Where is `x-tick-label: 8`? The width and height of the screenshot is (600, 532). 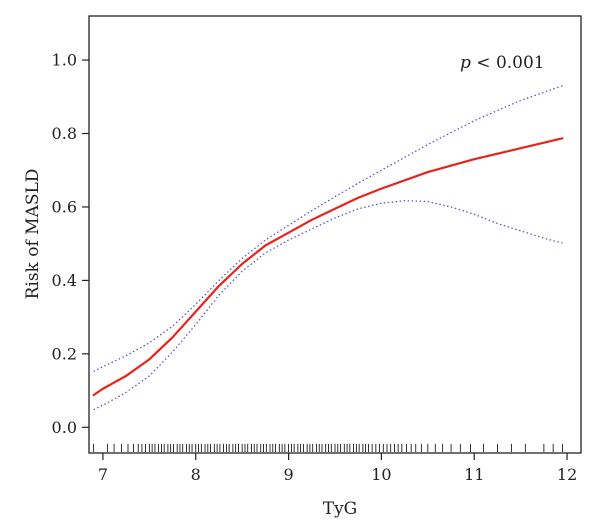 x-tick-label: 8 is located at coordinates (196, 474).